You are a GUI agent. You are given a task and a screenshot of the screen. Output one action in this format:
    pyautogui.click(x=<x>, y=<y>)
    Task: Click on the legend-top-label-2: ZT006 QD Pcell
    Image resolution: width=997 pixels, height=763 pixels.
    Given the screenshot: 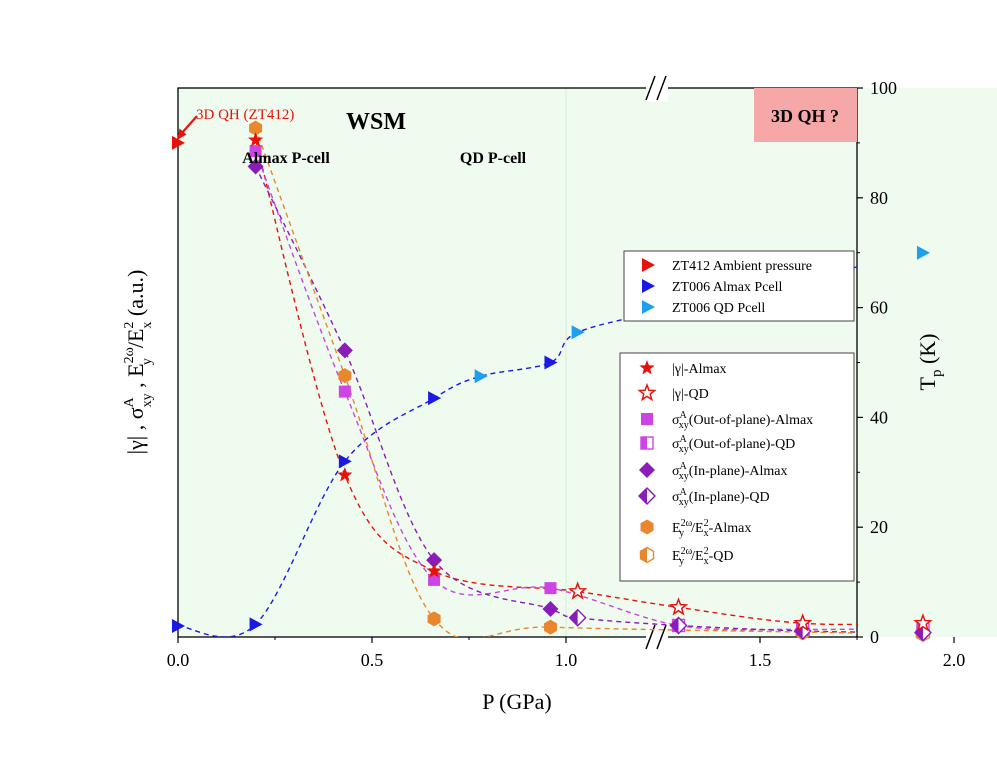 What is the action you would take?
    pyautogui.click(x=718, y=308)
    